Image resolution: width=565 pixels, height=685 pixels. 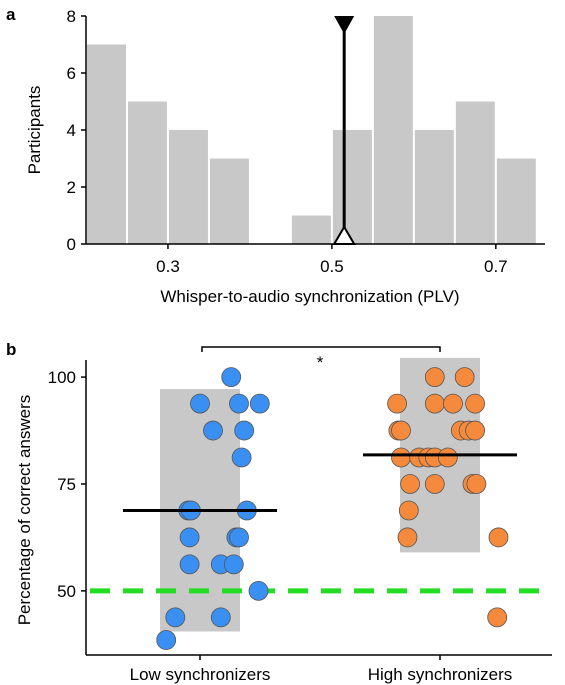 I want to click on threshold-top-triangle, so click(x=344, y=25).